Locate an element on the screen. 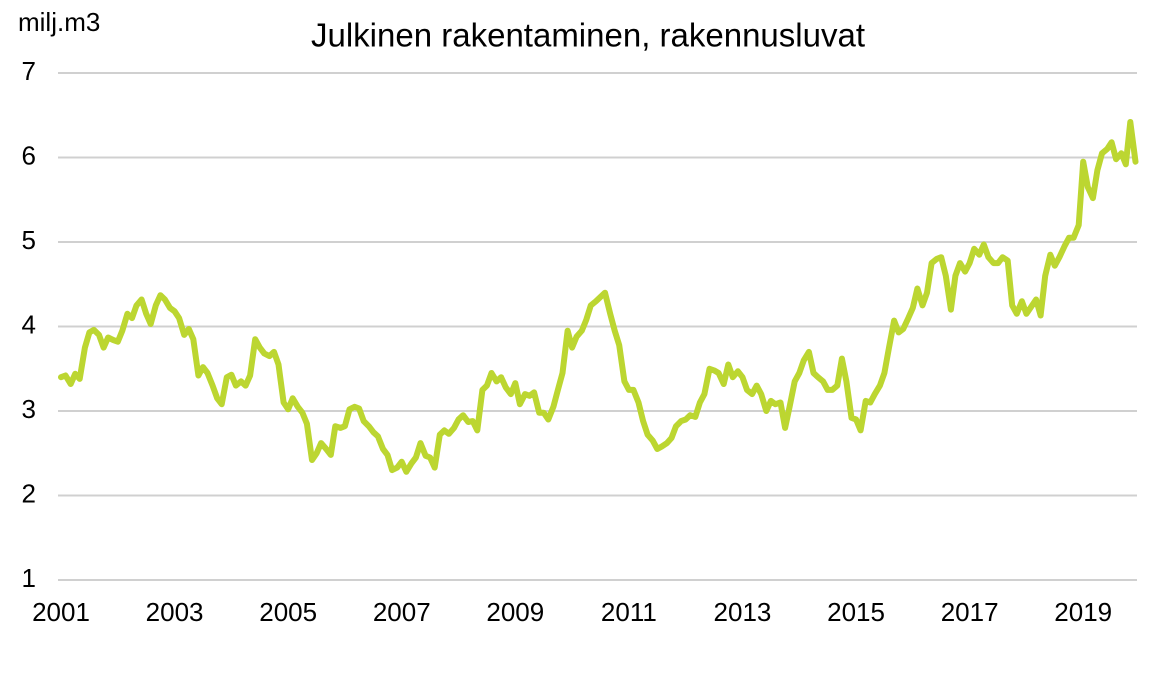  x-tick-label: 2011 is located at coordinates (629, 612).